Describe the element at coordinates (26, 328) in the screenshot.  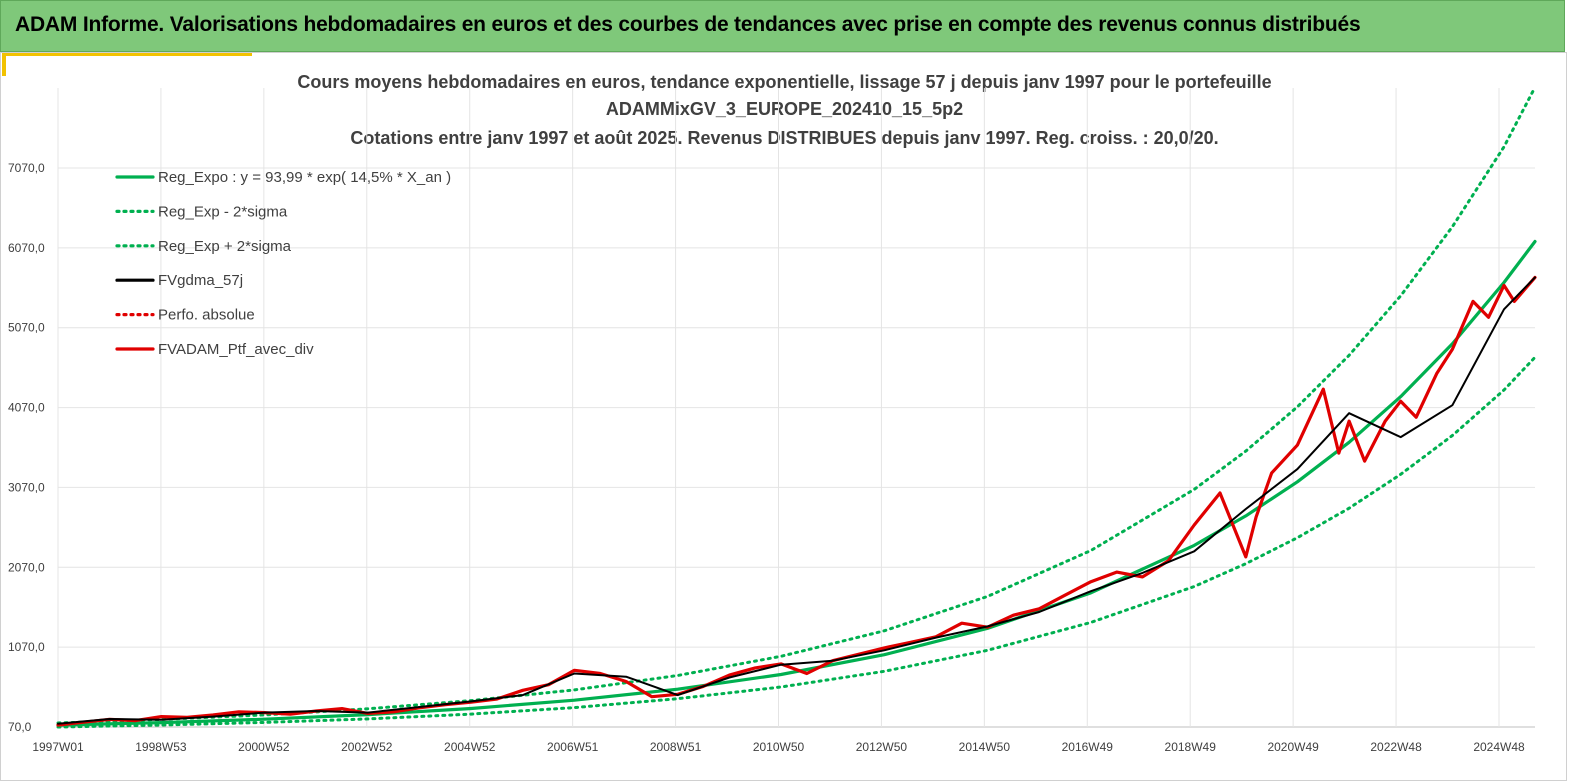
I see `y-tick-label: 5070,0` at that location.